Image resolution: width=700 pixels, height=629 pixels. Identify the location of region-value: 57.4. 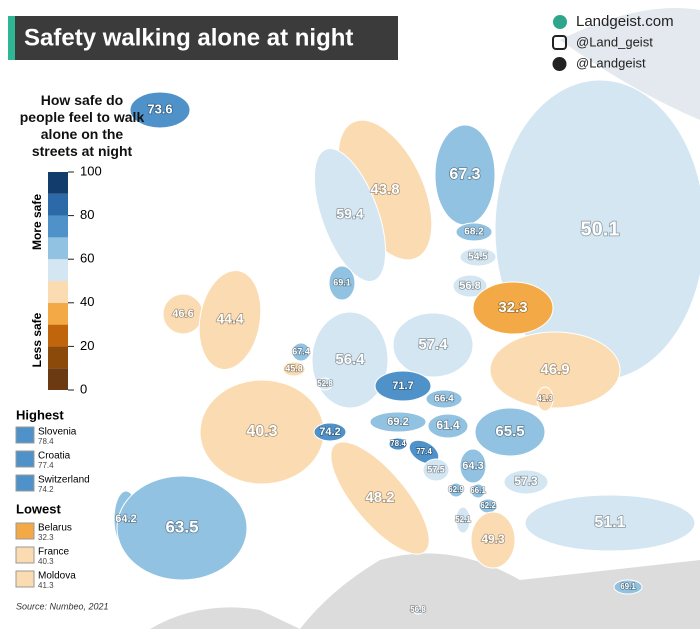
(433, 344).